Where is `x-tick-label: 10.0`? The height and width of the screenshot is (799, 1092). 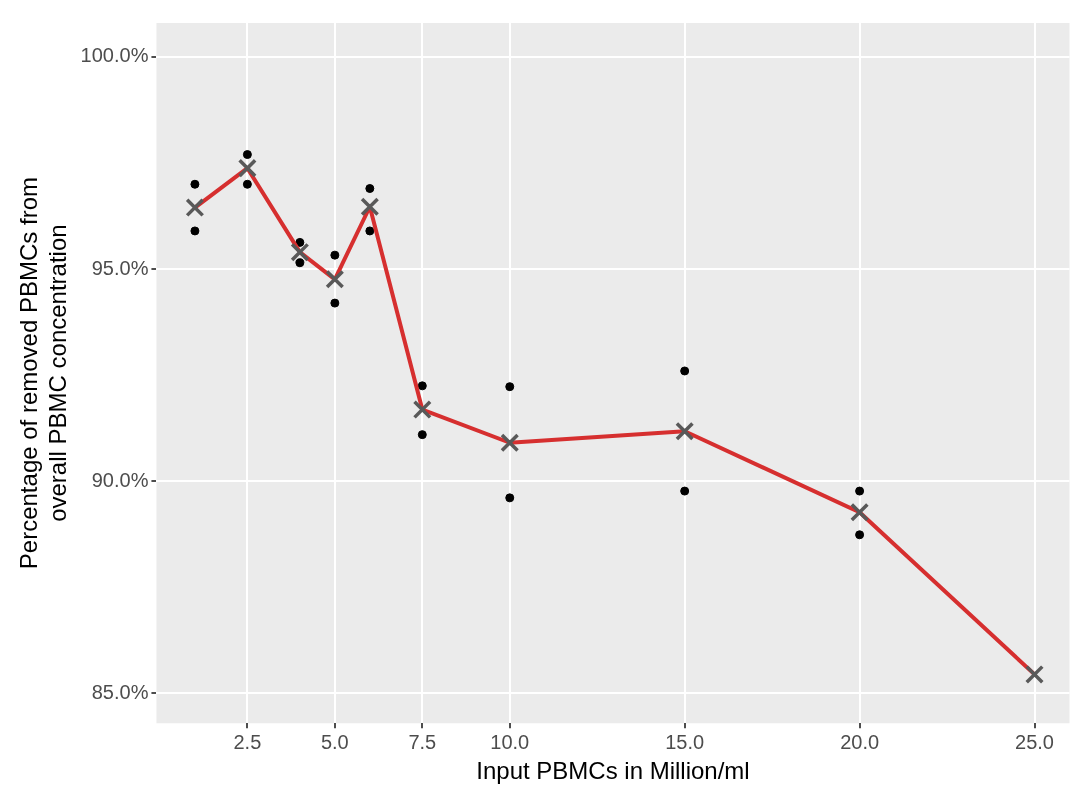
x-tick-label: 10.0 is located at coordinates (510, 741).